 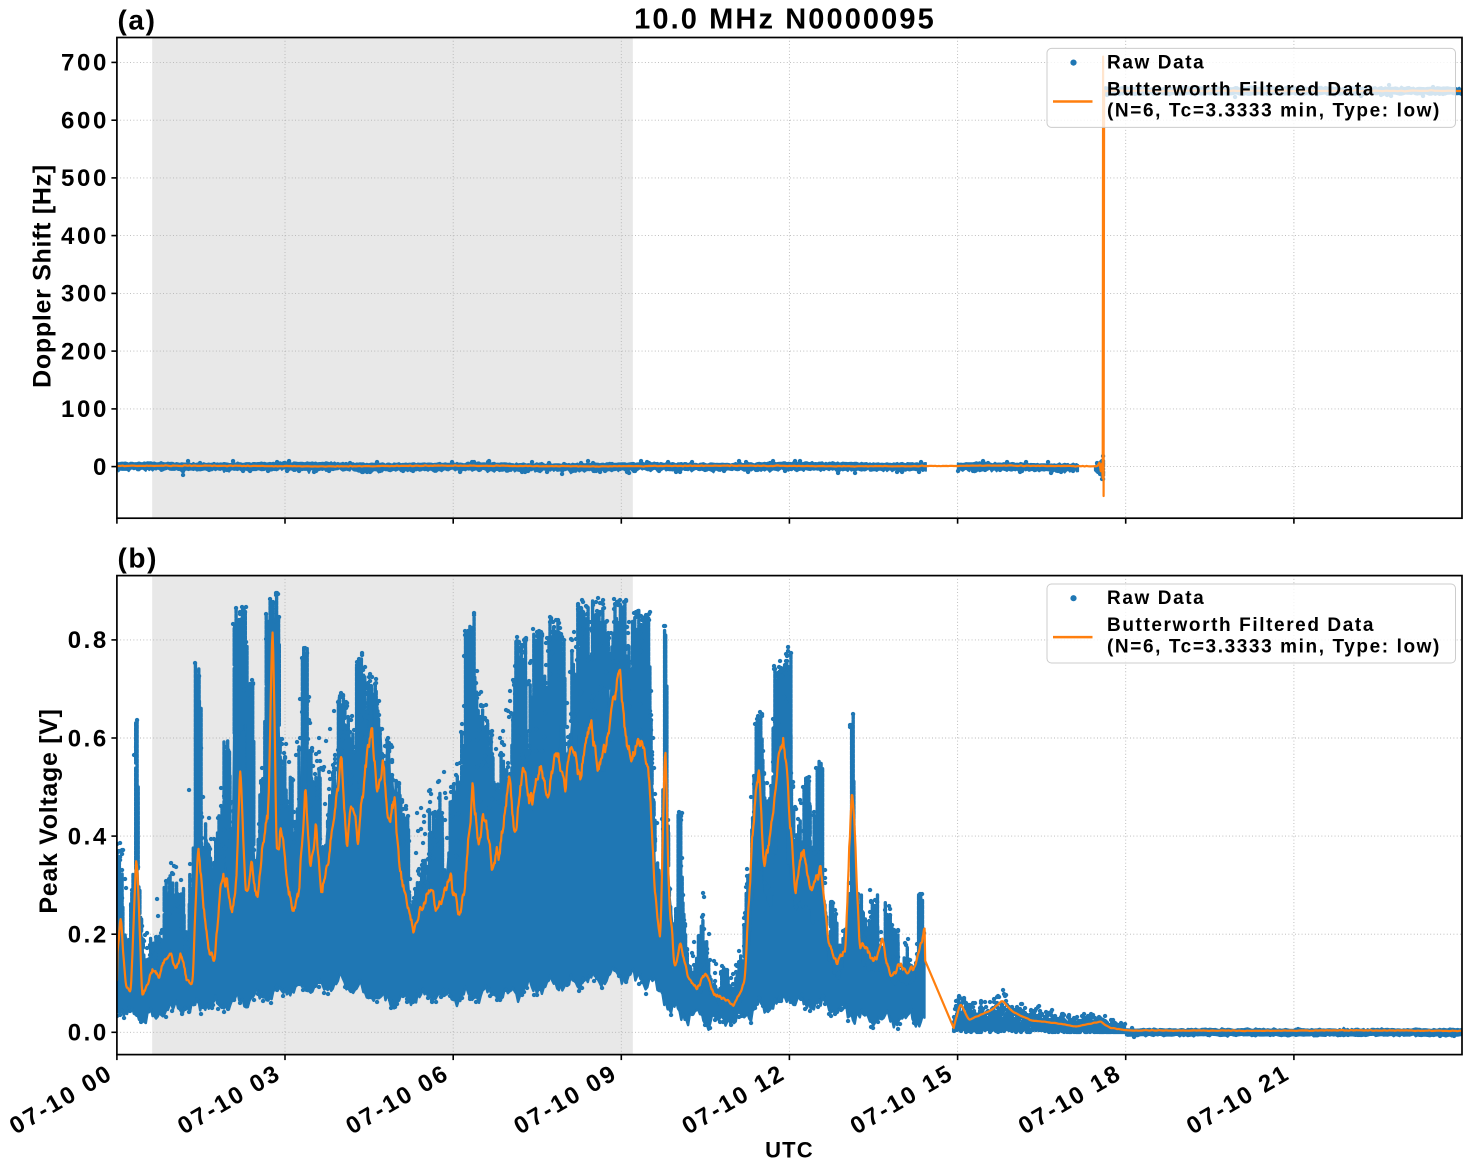 I want to click on svg-text: UTC, so click(x=789, y=1150).